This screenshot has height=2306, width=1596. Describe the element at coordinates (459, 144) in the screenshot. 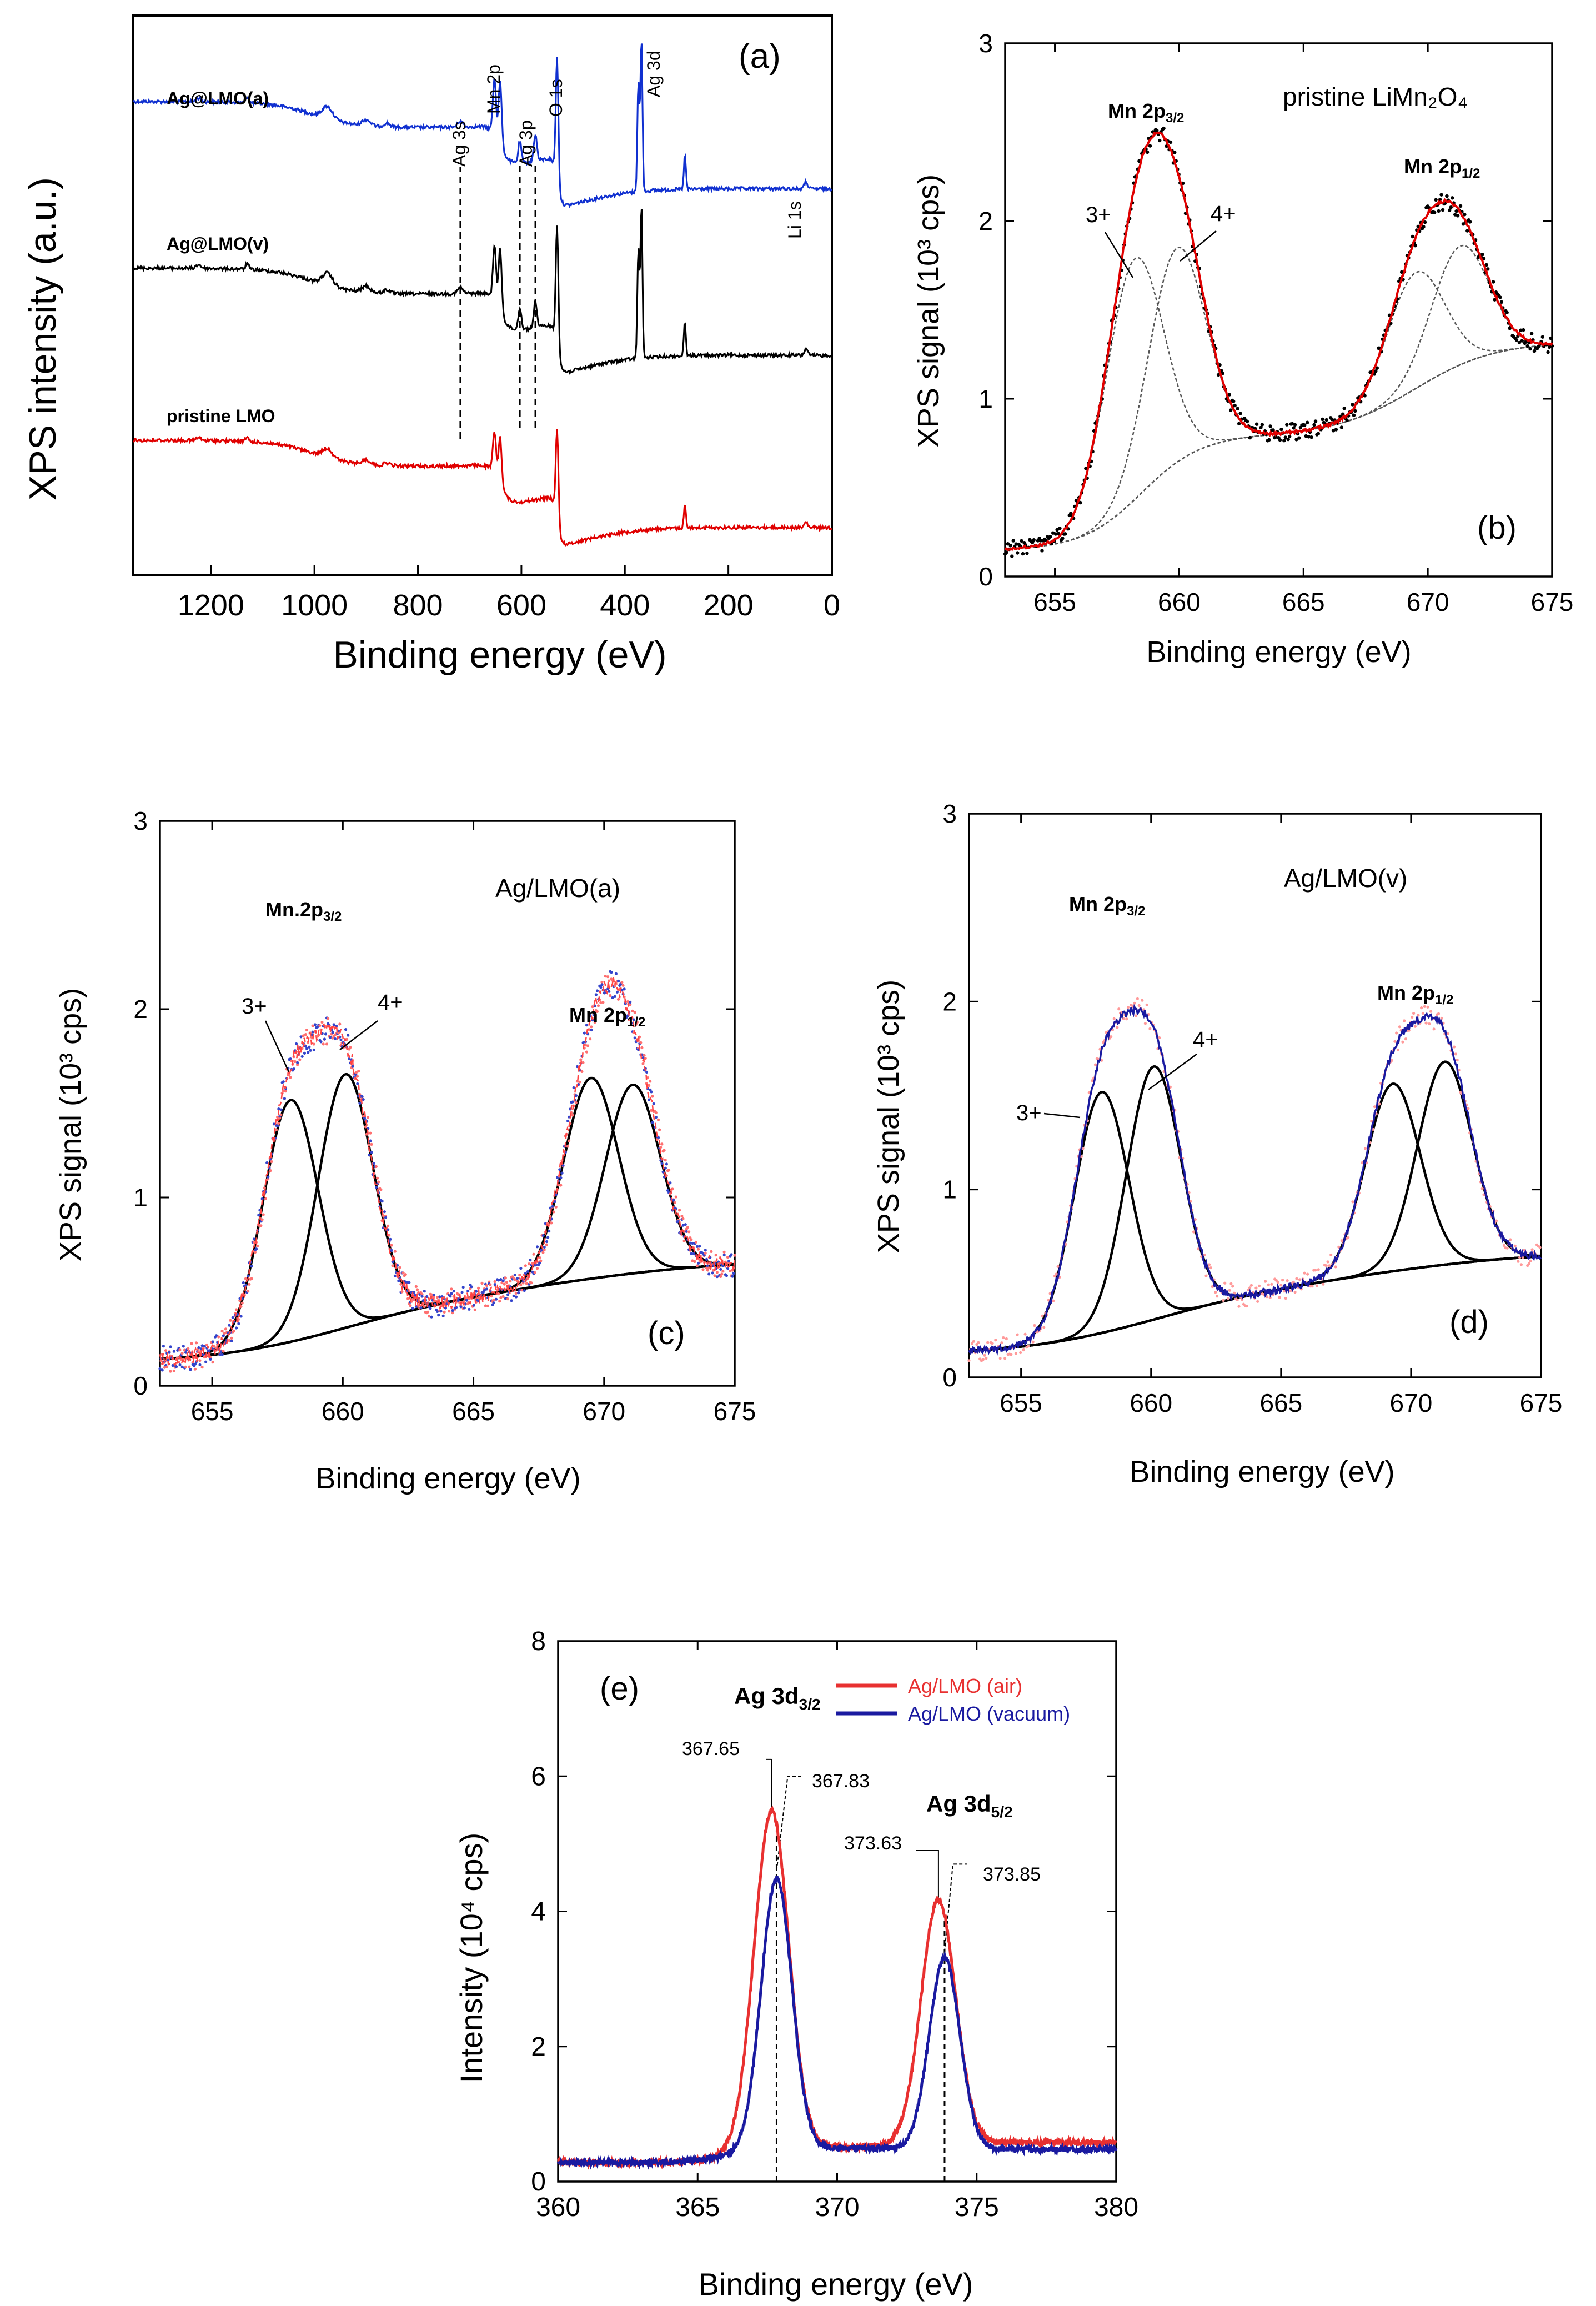

I see `peak-label-ag-3s: Ag 3s` at that location.